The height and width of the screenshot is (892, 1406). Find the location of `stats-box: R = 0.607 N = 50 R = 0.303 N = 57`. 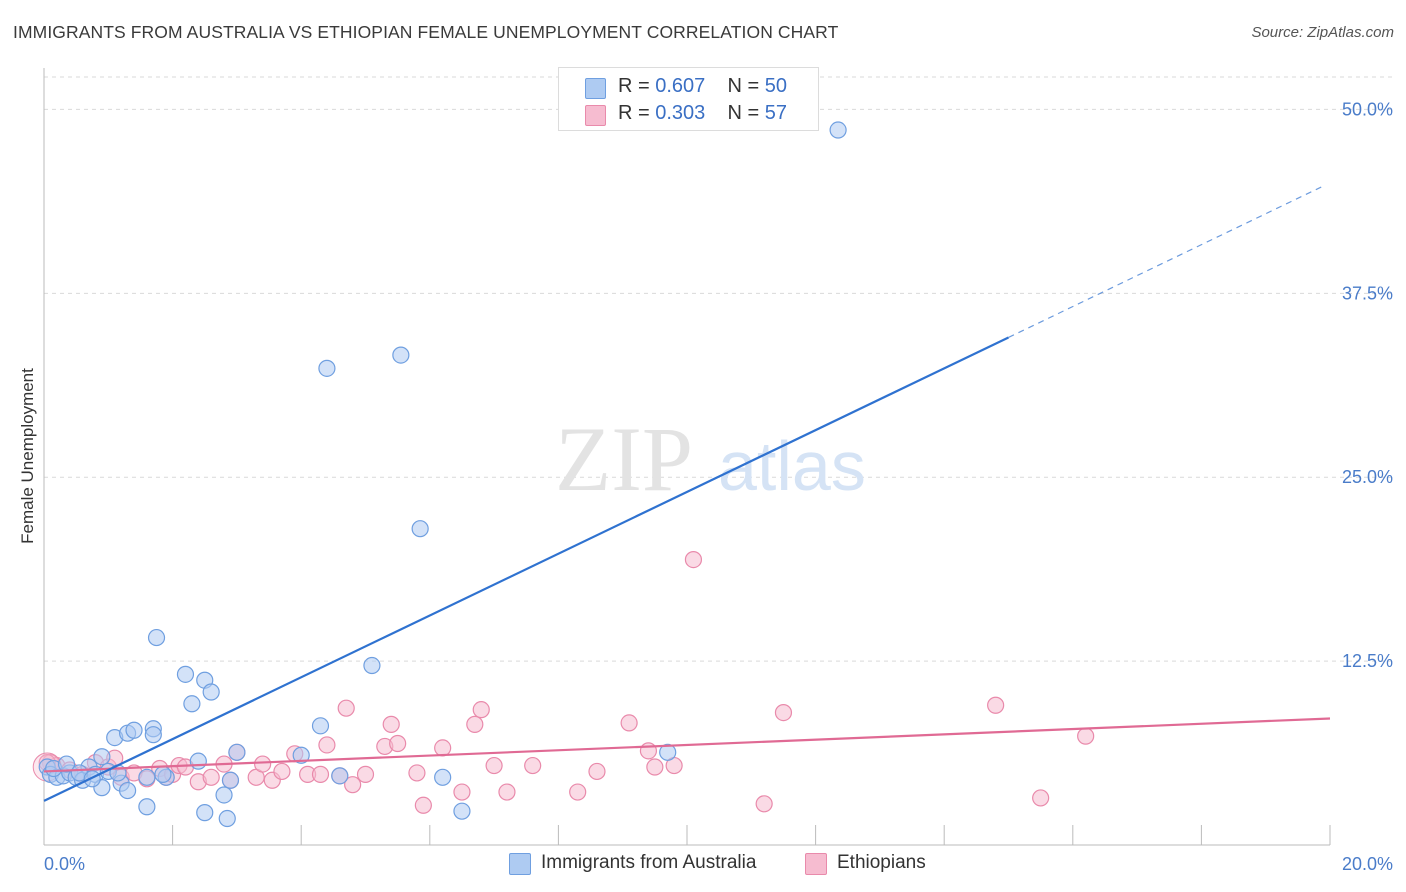

stats-box: R = 0.607 N = 50 R = 0.303 N = 57 is located at coordinates (688, 99).